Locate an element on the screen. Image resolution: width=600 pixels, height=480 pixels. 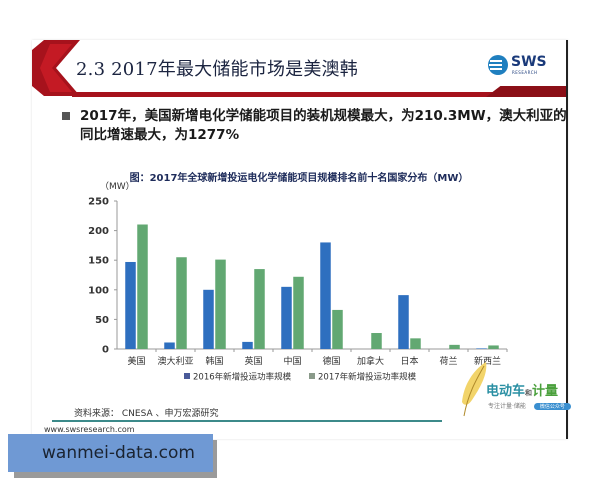
y-tick-label: 0 is located at coordinates (105, 350).